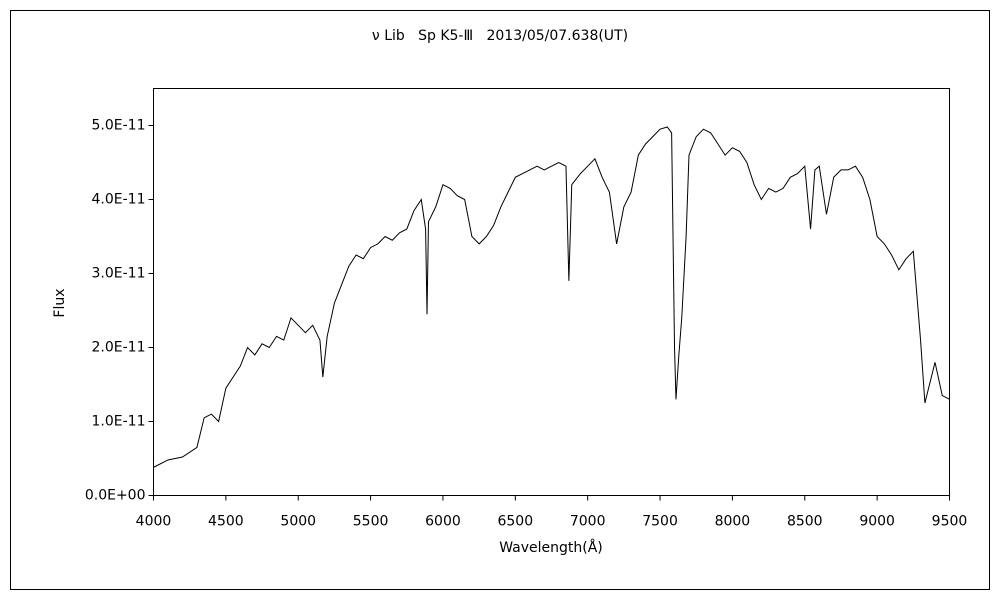  What do you see at coordinates (443, 522) in the screenshot?
I see `x-tick-label: 6000` at bounding box center [443, 522].